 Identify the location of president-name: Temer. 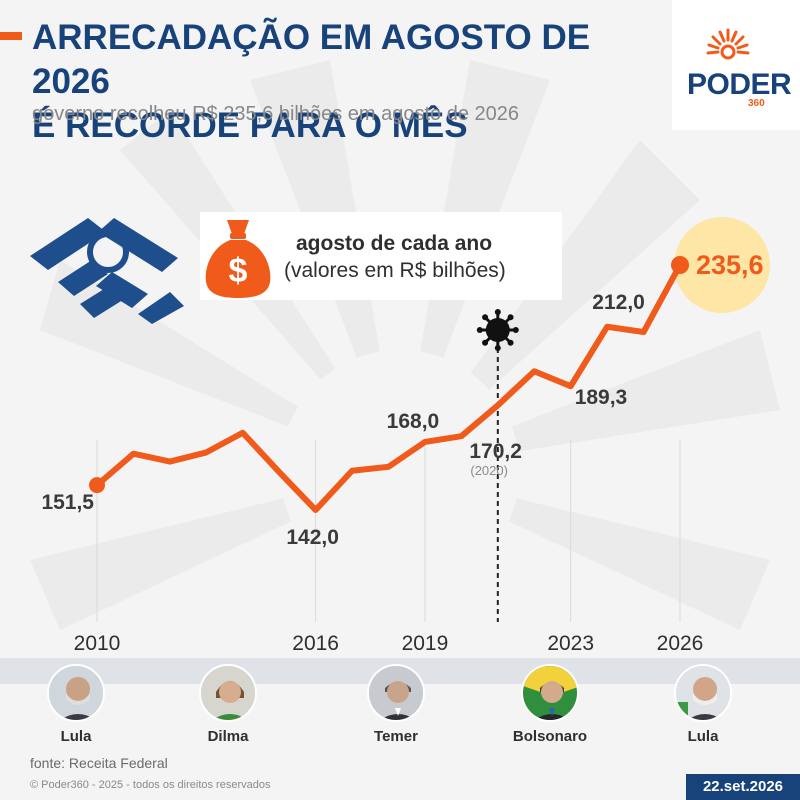
(396, 736).